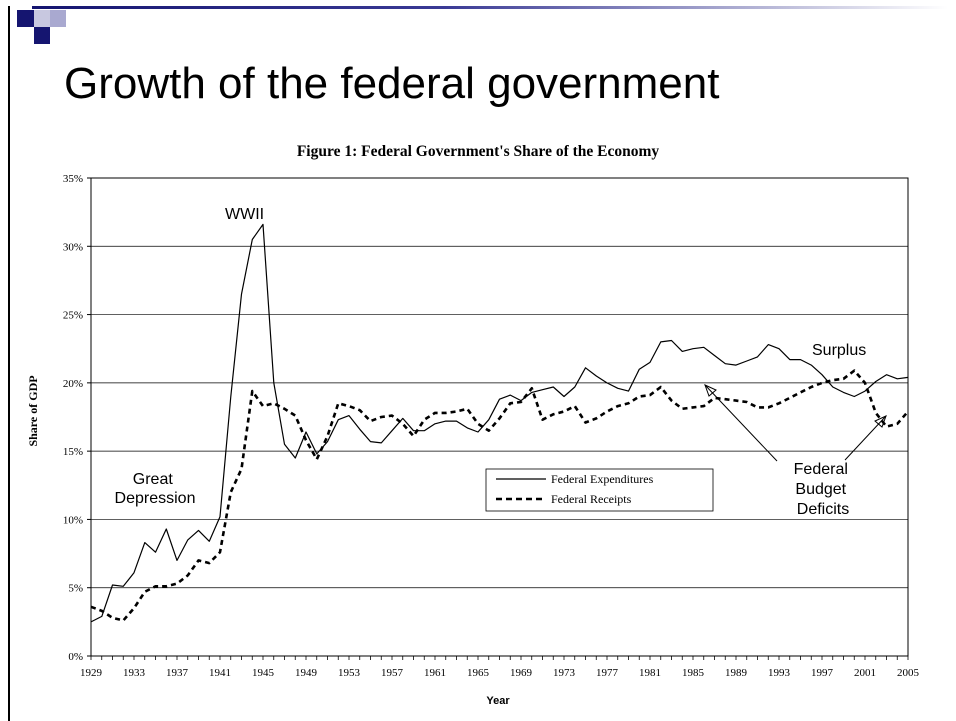 Image resolution: width=956 pixels, height=721 pixels. I want to click on deficit-arrow-left, so click(741, 423).